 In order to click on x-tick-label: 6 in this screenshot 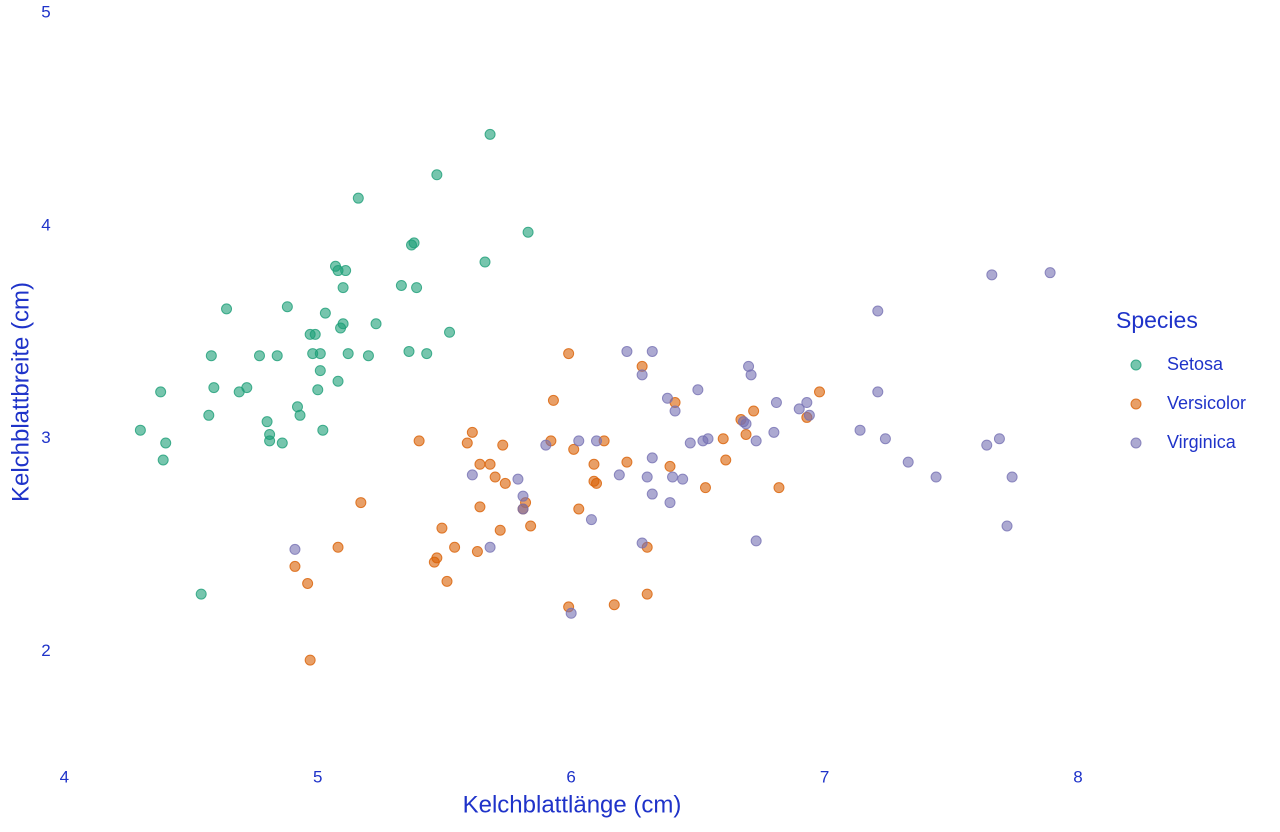, I will do `click(570, 776)`.